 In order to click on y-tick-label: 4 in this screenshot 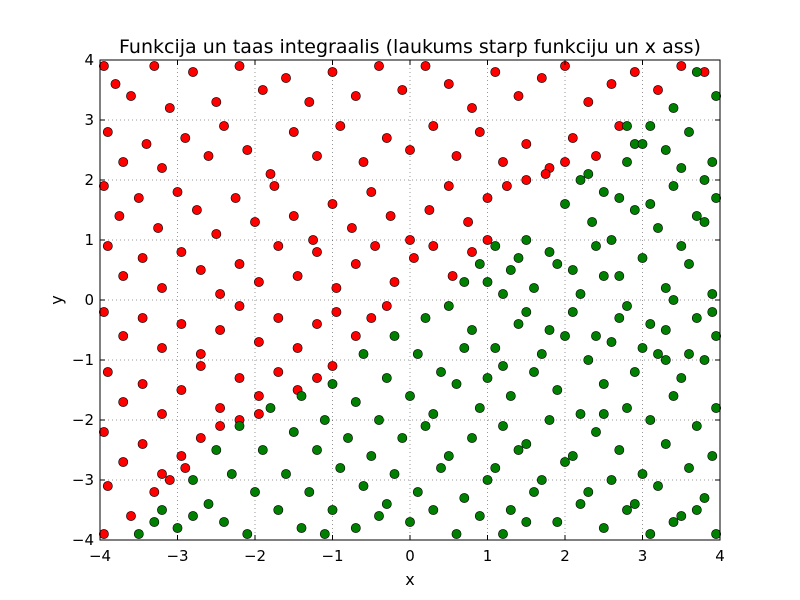, I will do `click(89, 60)`.